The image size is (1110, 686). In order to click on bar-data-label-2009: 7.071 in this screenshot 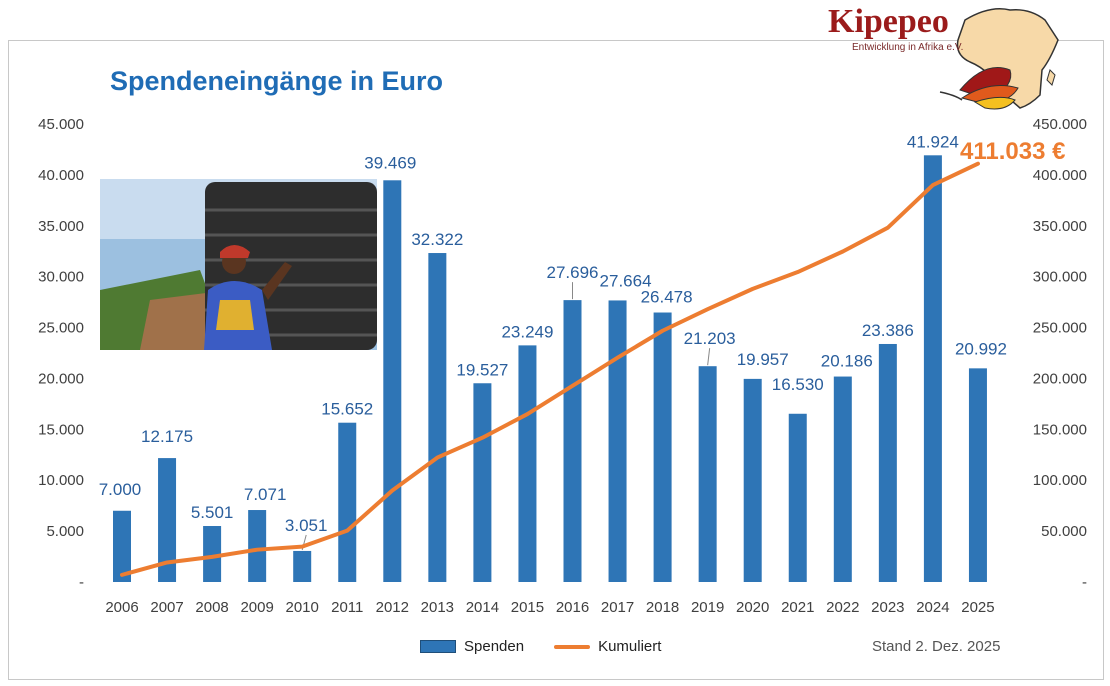, I will do `click(265, 494)`.